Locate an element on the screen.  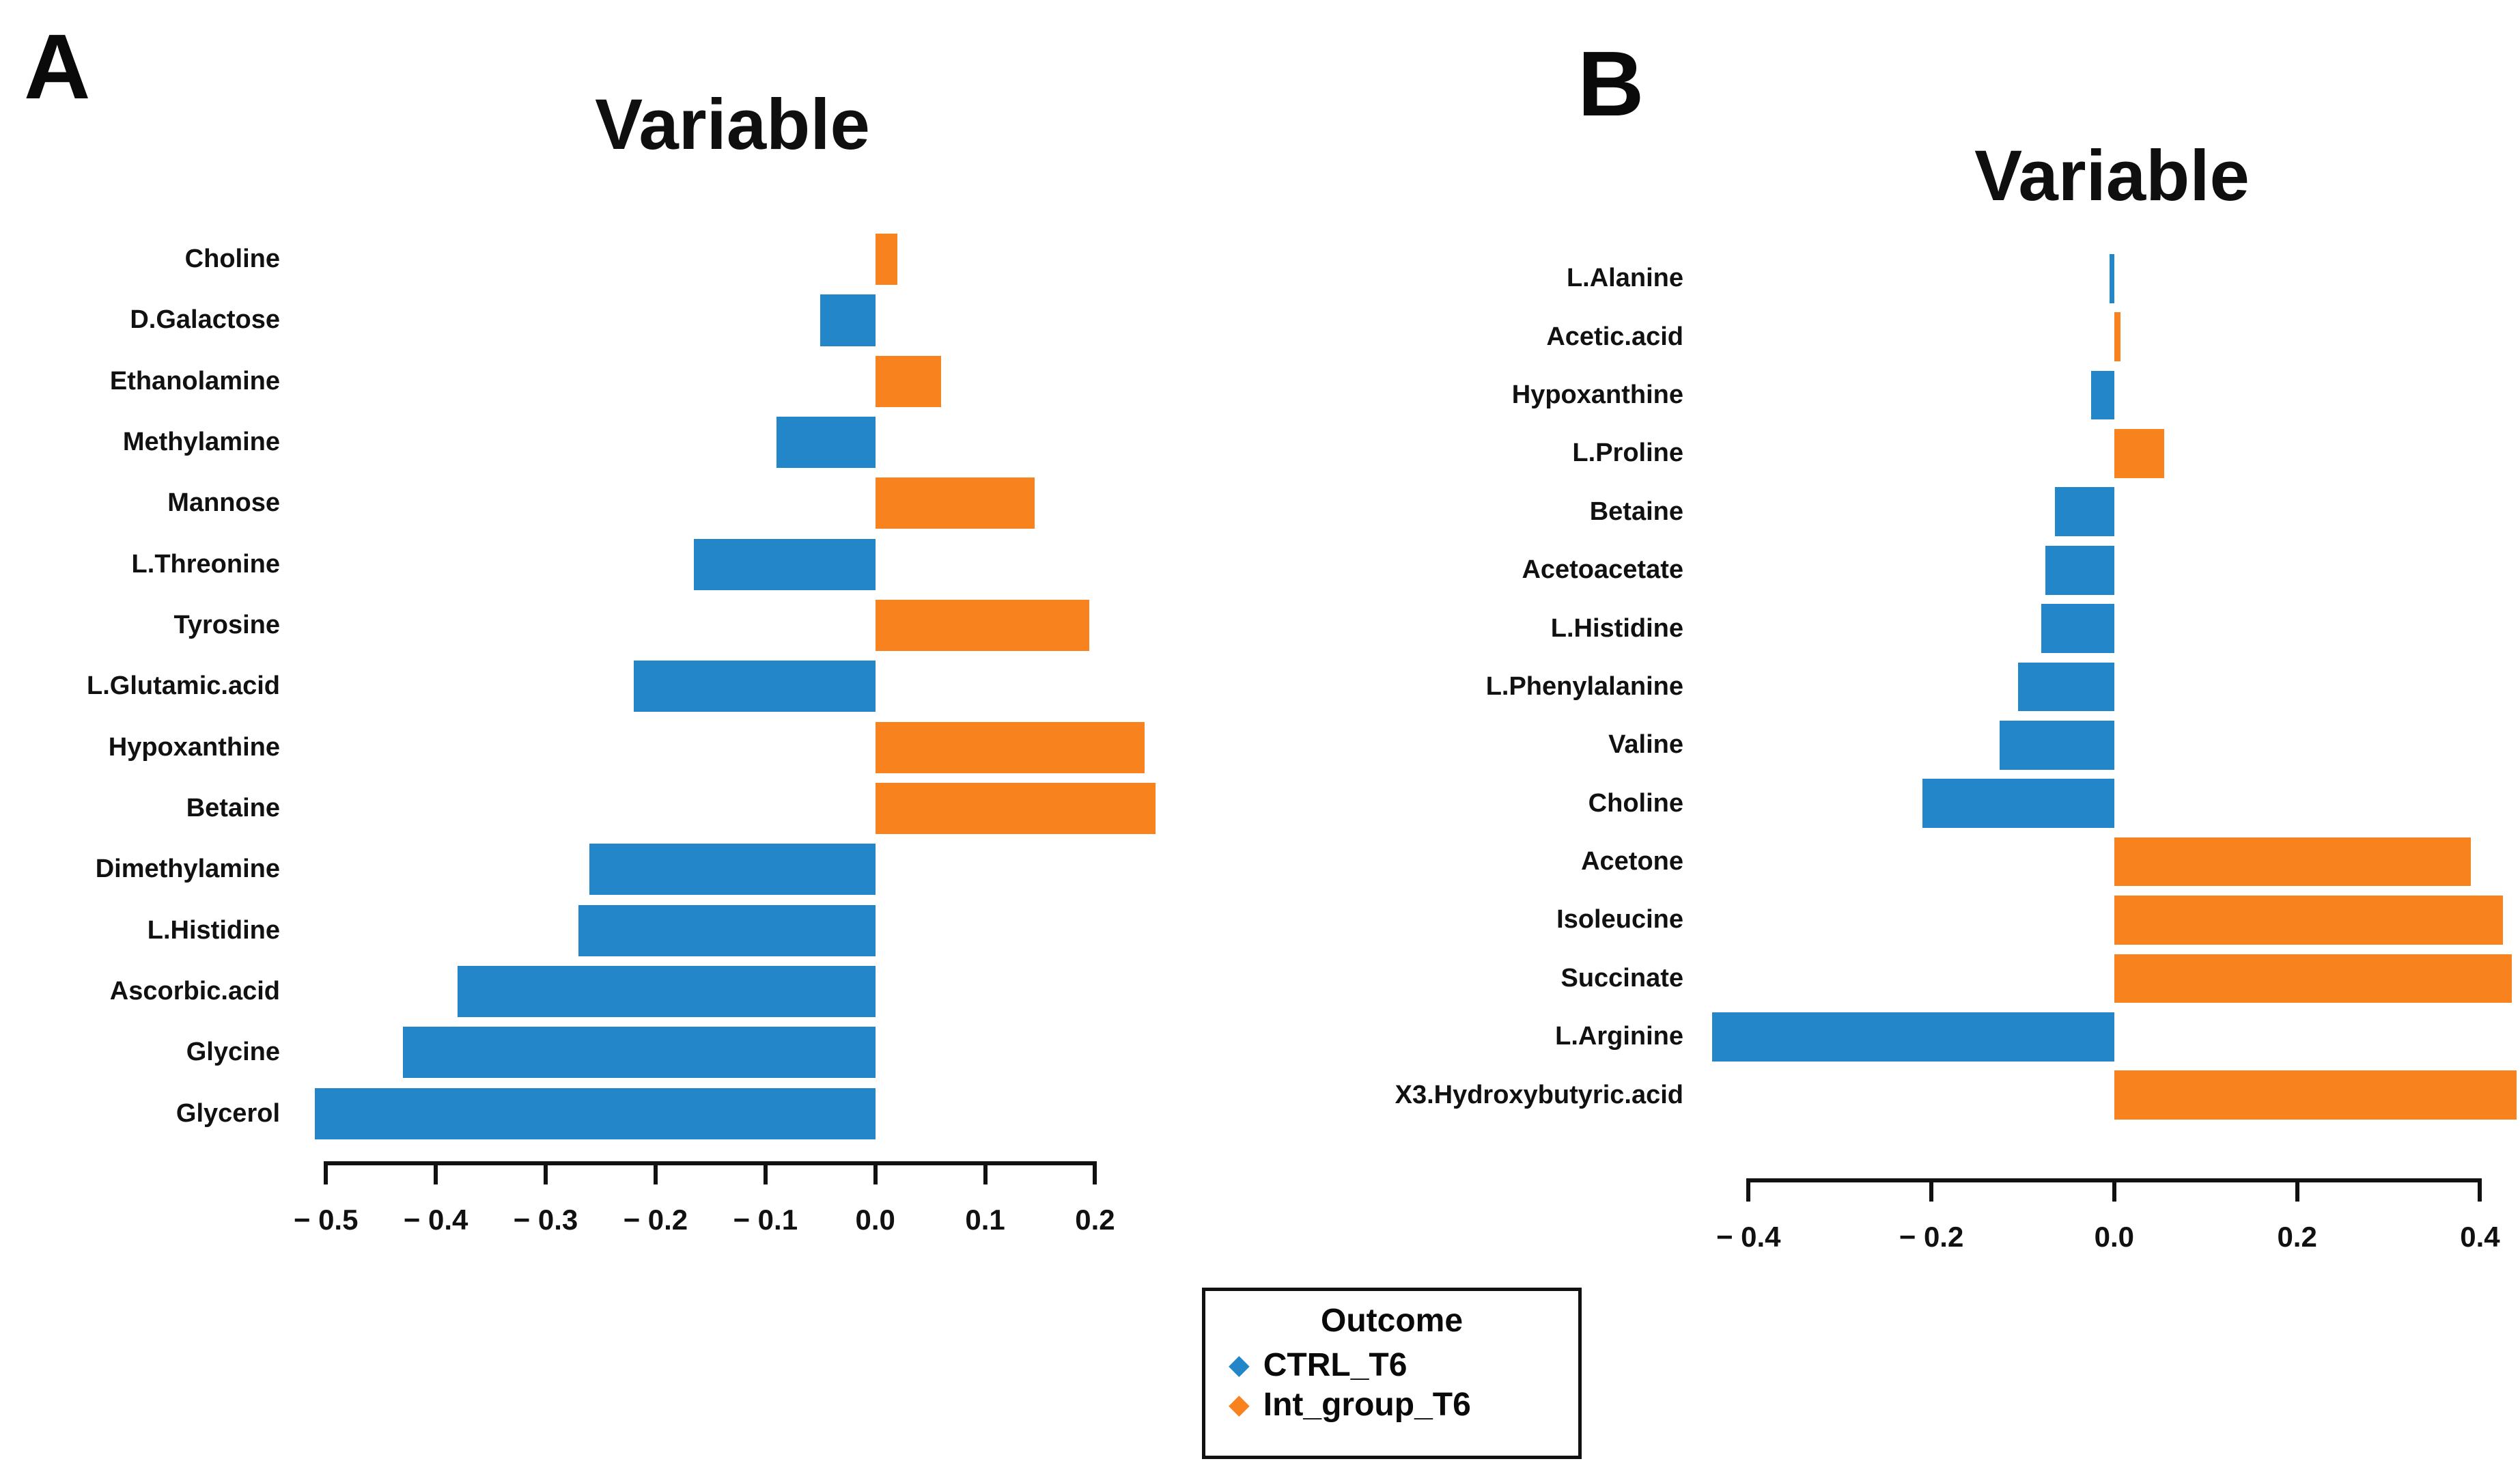
legend-entries: ◆ CTRL_T6 ◆ Int_group_T6 is located at coordinates (1391, 1384).